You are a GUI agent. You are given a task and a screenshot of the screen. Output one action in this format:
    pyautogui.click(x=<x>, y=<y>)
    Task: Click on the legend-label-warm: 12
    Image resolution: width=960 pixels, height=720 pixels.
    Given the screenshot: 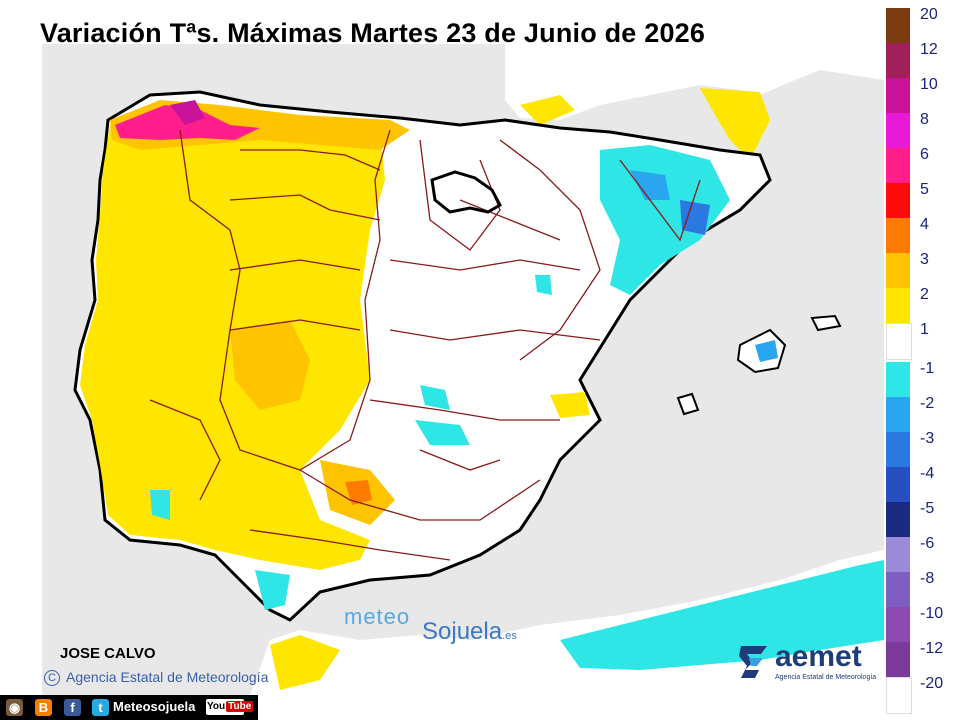 What is the action you would take?
    pyautogui.click(x=929, y=49)
    